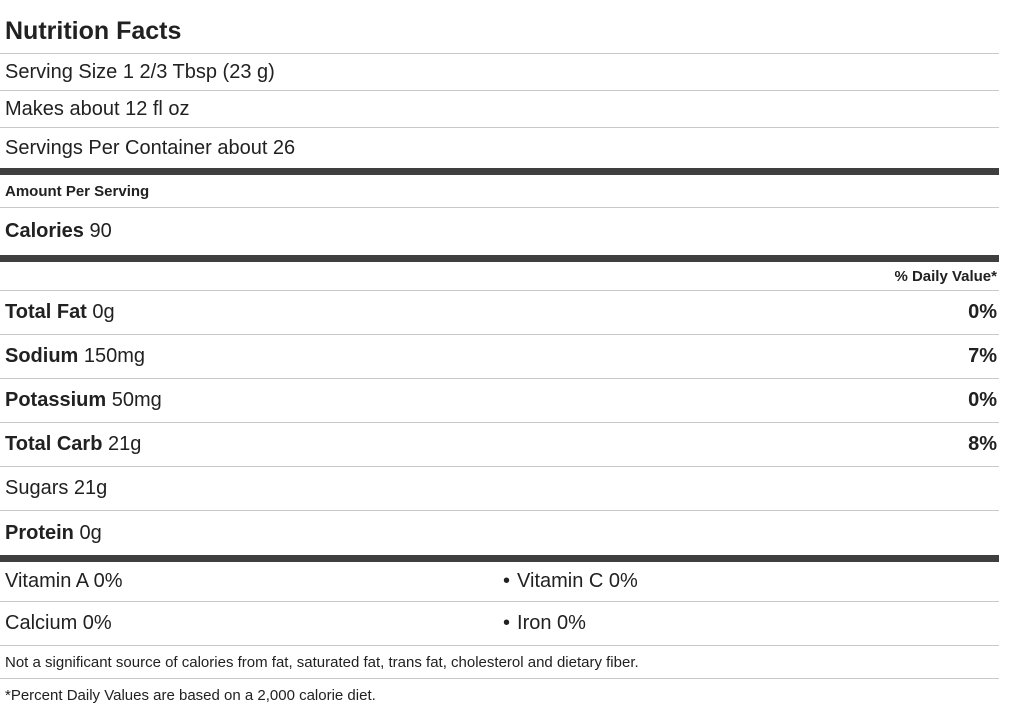  I want to click on nutrient-name: Potassium, so click(56, 400).